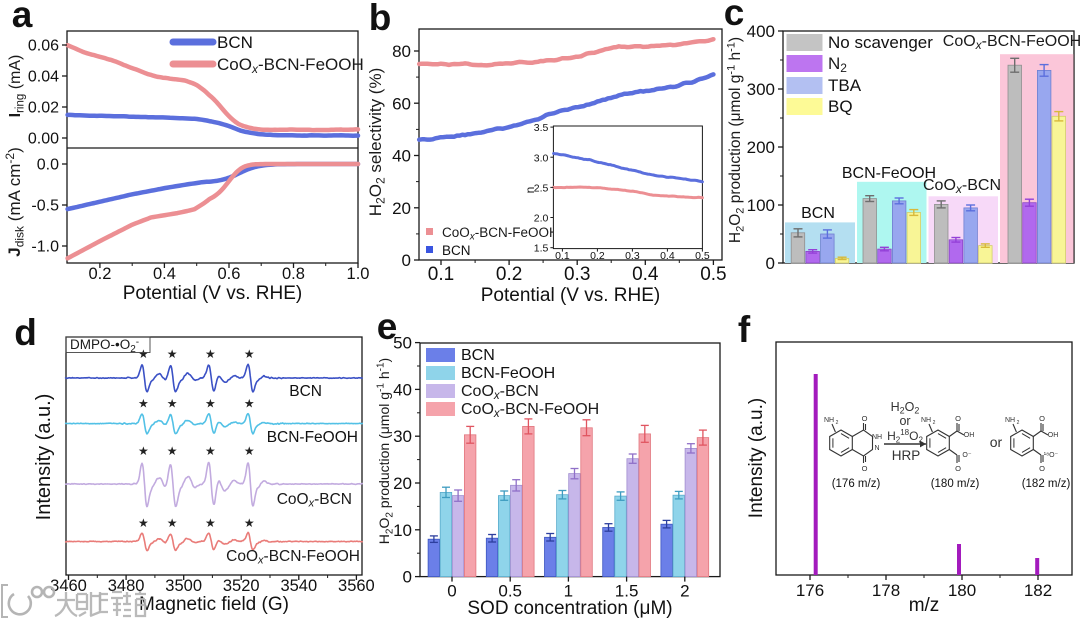  I want to click on svg-text: 50, so click(402, 343).